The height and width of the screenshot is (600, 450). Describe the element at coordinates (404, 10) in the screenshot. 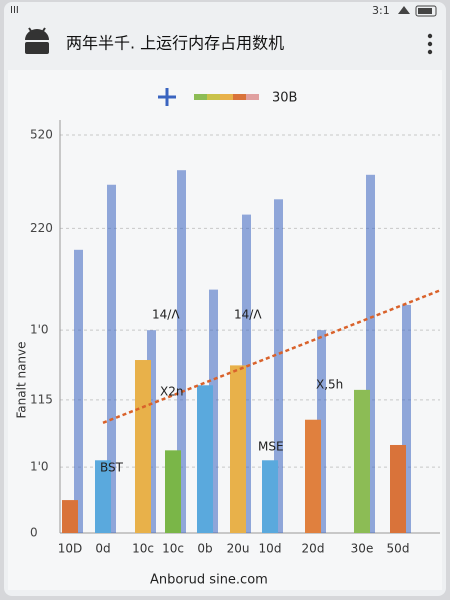

I see `wifi-icon` at that location.